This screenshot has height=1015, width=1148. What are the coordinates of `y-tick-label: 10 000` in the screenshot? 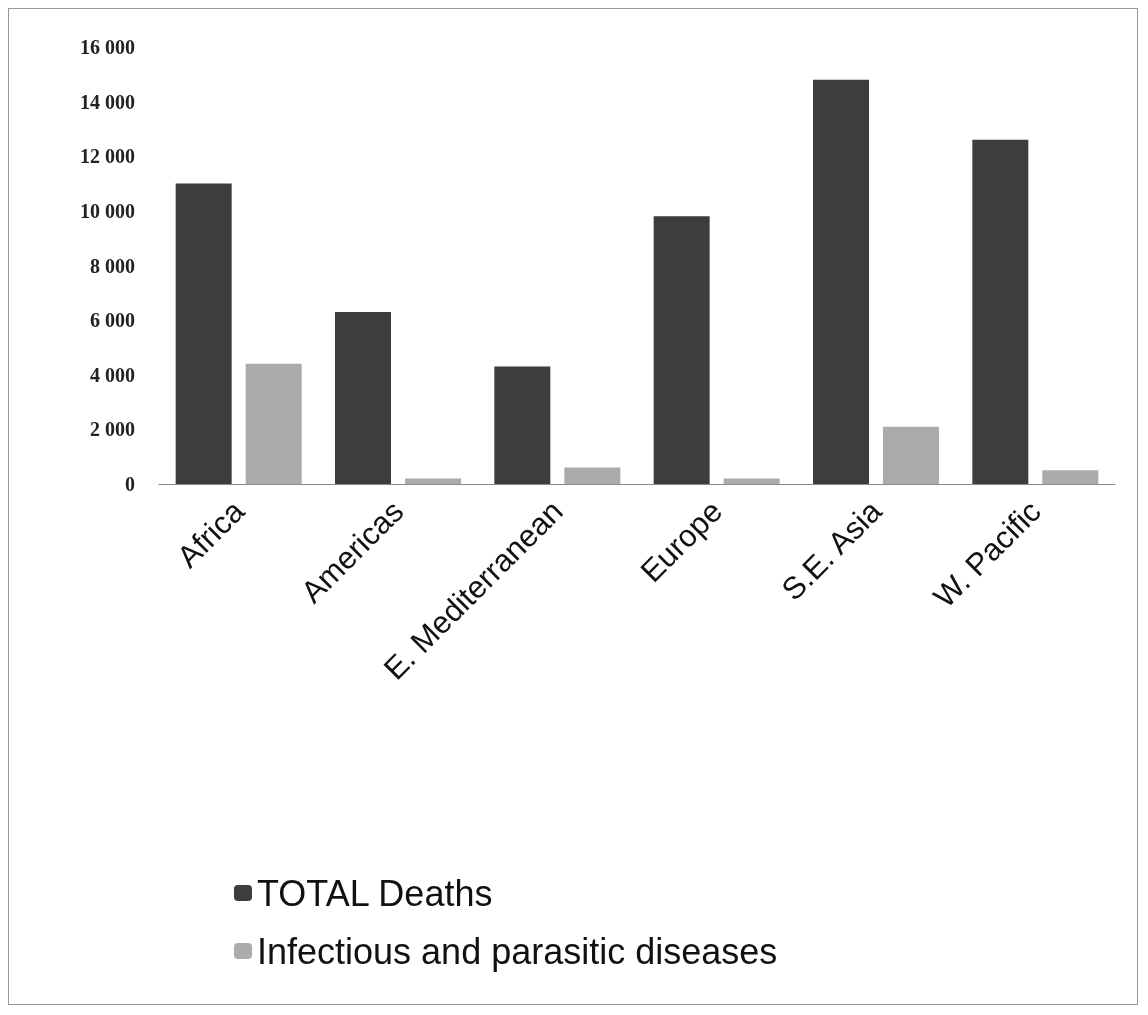 It's located at (107, 210).